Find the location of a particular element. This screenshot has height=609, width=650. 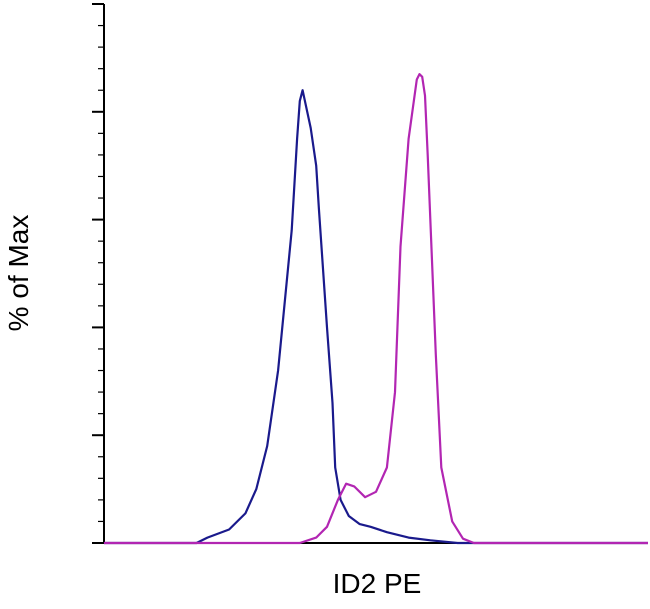

x-axis-label: ID2 PE is located at coordinates (377, 583).